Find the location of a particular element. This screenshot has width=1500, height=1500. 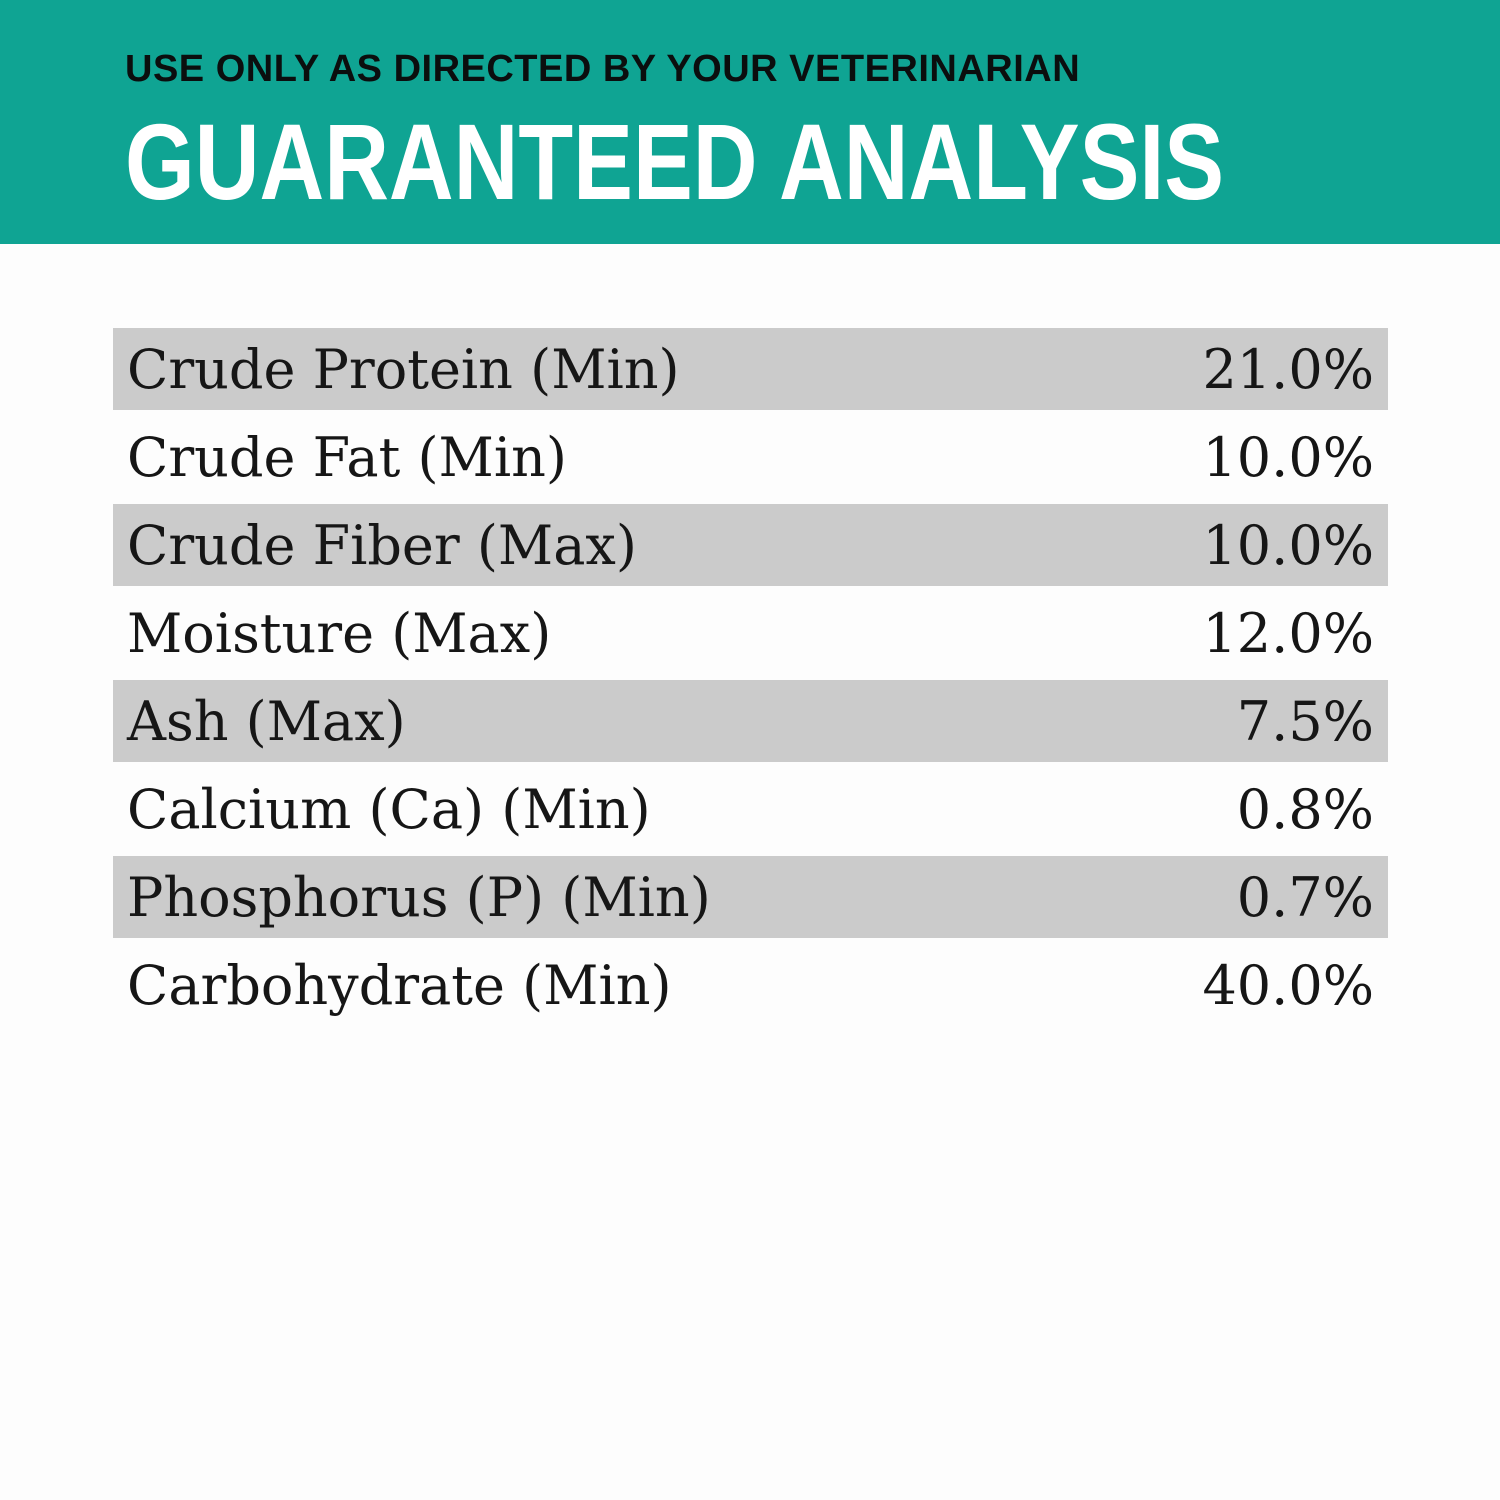

row-value: 12.0% is located at coordinates (1288, 633).